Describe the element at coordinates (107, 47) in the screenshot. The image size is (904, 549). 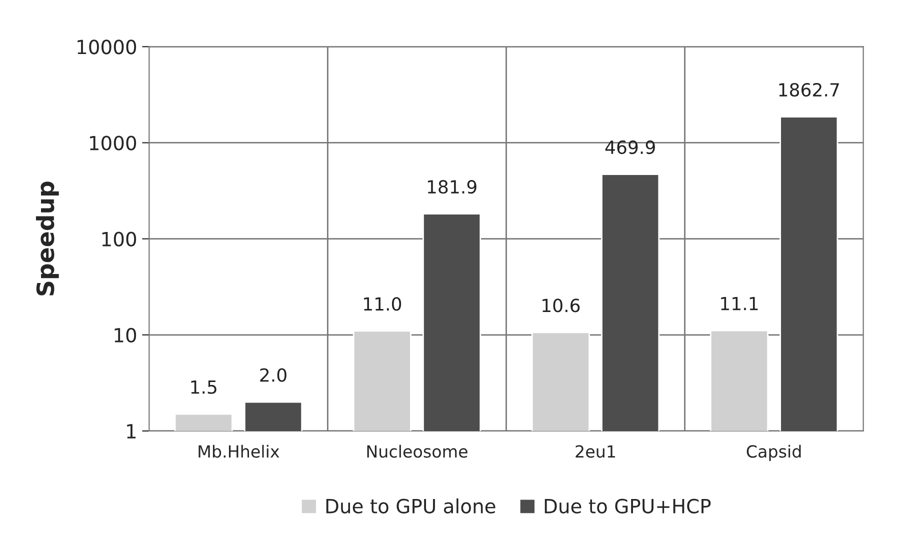
I see `y-tick-label: 10000` at that location.